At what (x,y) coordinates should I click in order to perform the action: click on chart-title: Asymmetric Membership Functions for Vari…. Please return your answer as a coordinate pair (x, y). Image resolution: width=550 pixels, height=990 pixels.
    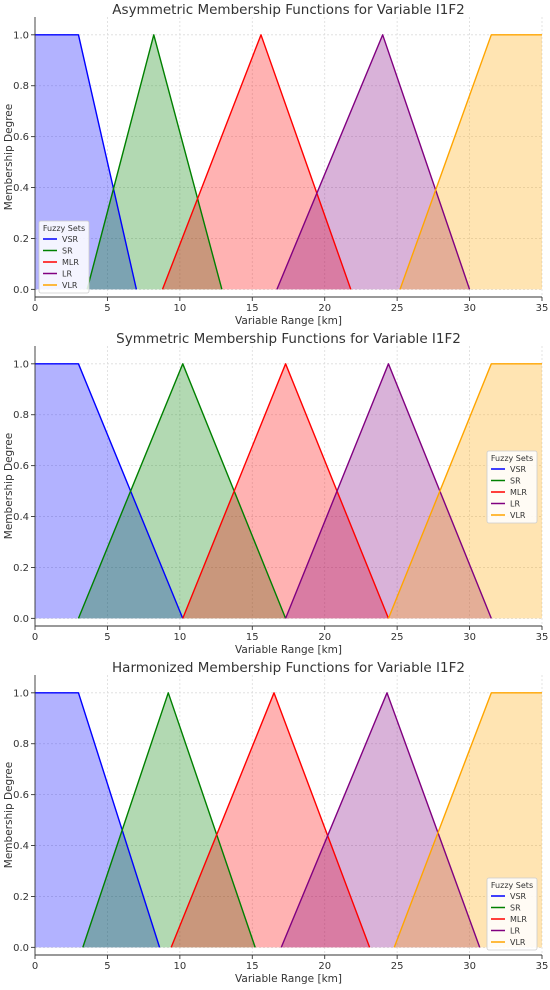
    Looking at the image, I should click on (288, 10).